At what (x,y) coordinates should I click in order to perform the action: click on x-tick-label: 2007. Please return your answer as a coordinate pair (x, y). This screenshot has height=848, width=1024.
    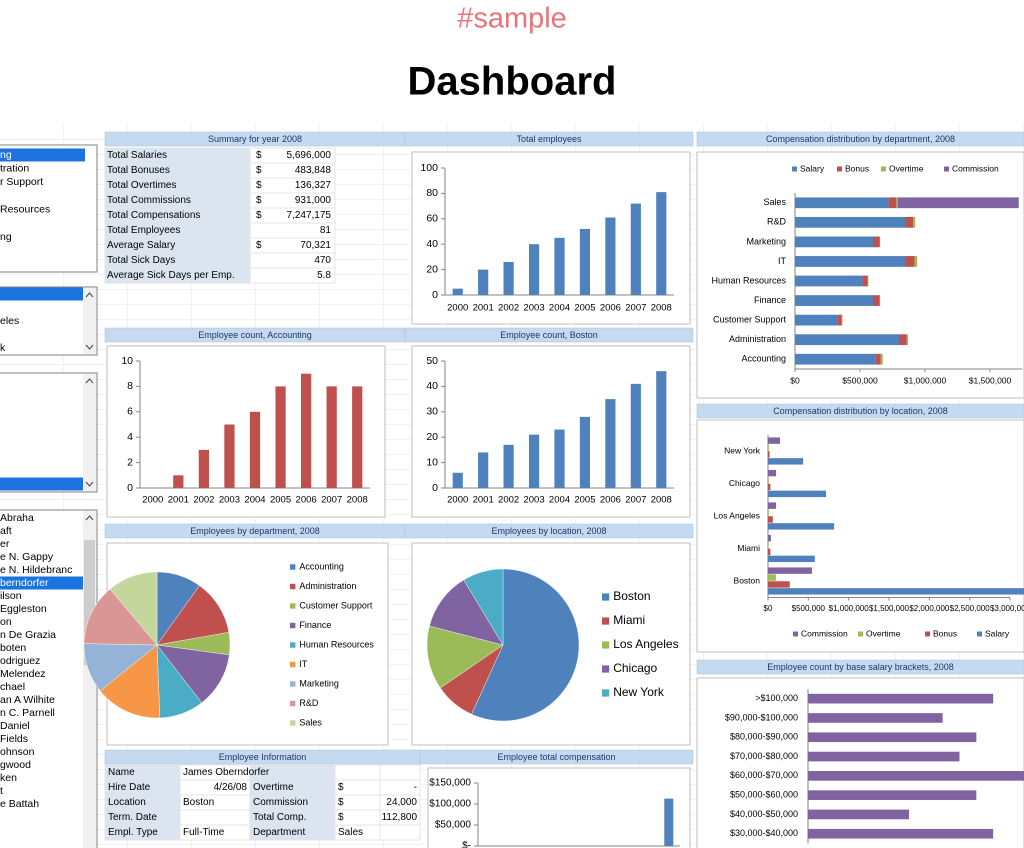
    Looking at the image, I should click on (331, 500).